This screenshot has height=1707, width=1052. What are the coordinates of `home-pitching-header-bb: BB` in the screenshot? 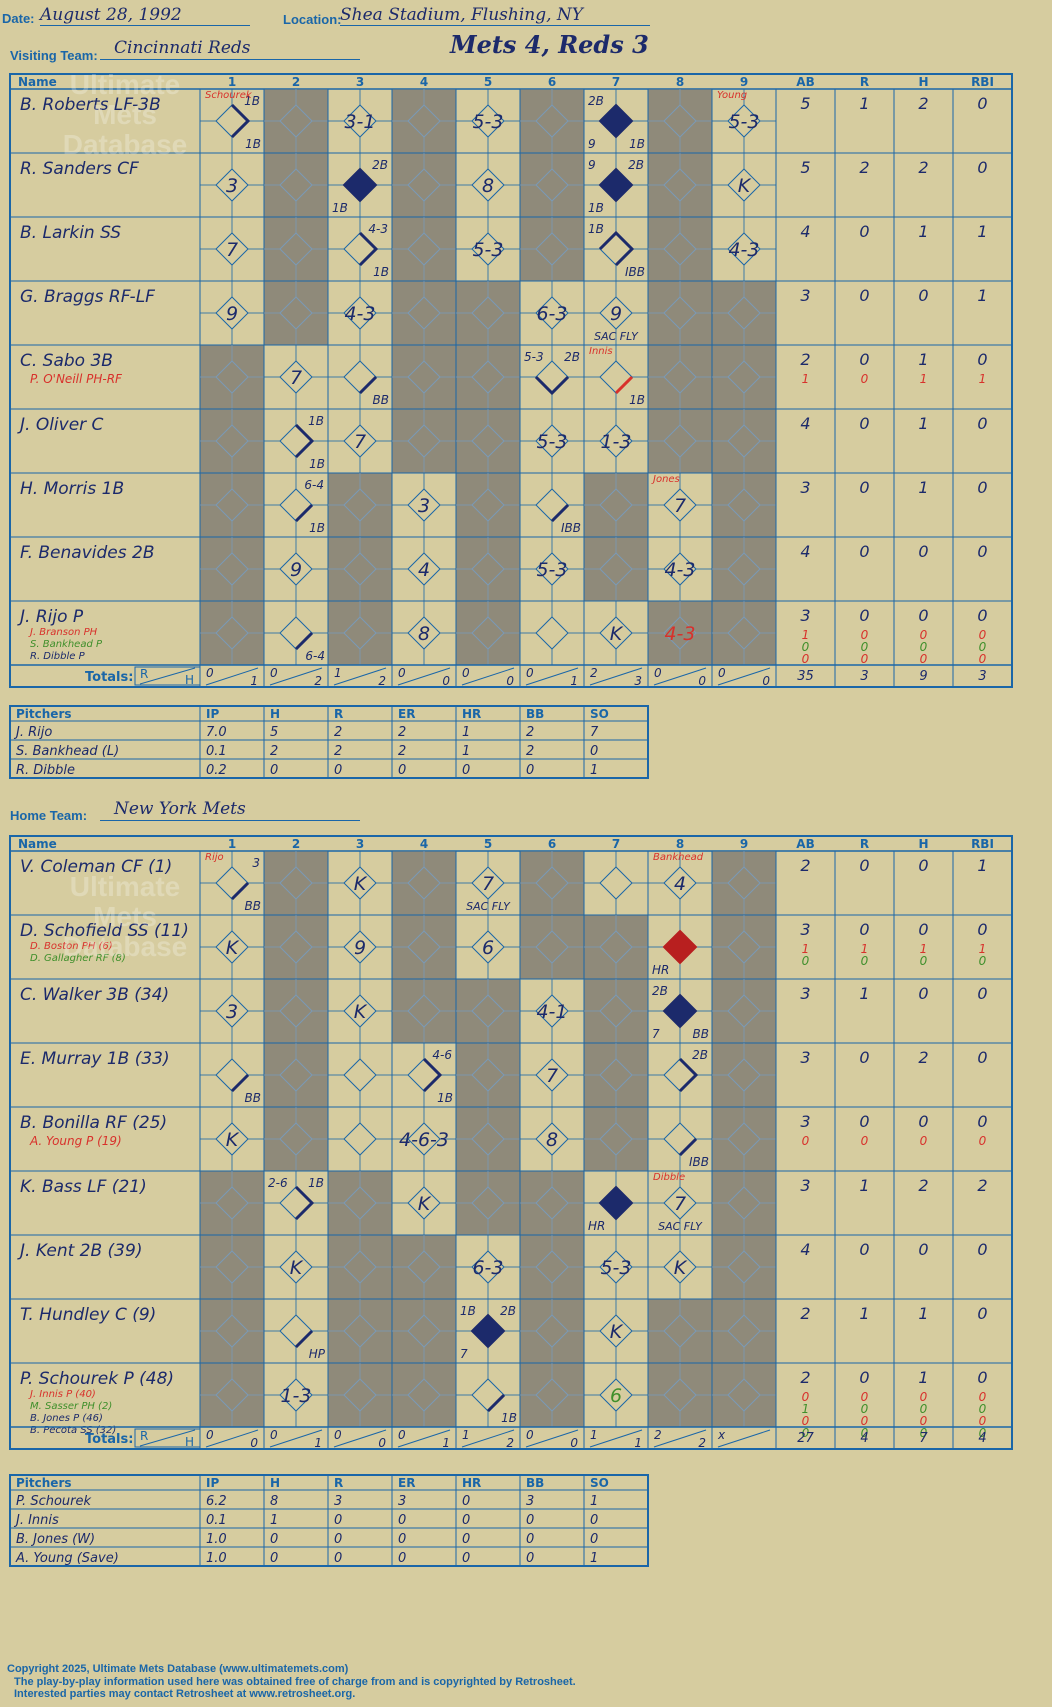 It's located at (535, 1483).